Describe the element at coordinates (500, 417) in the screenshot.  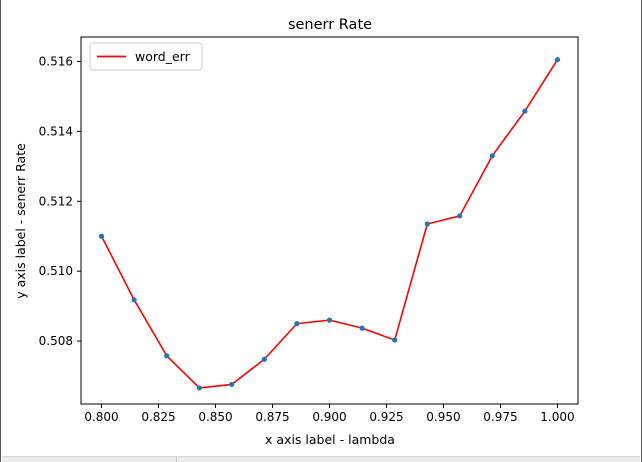
I see `x-tick-label: 0.975` at that location.